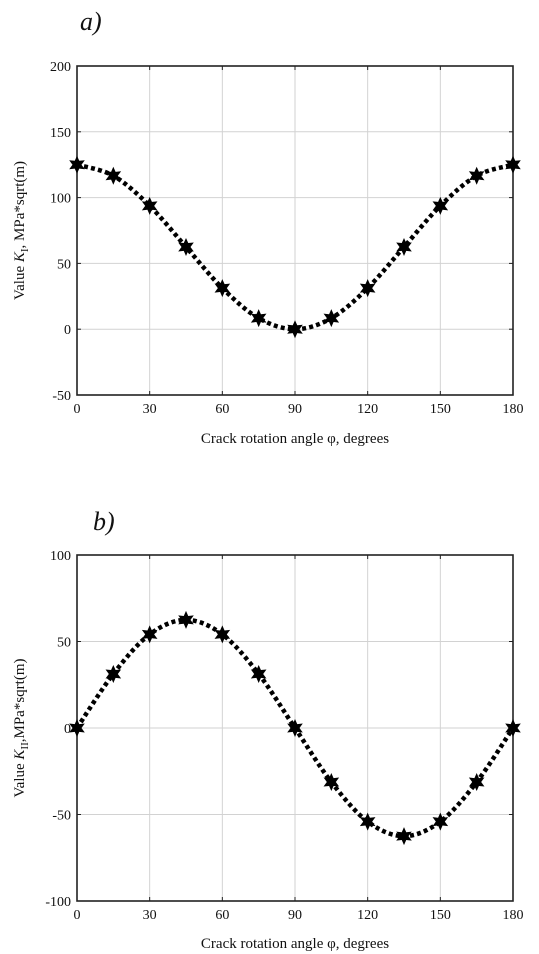 This screenshot has width=539, height=954. Describe the element at coordinates (104, 521) in the screenshot. I see `panel-label: b)` at that location.